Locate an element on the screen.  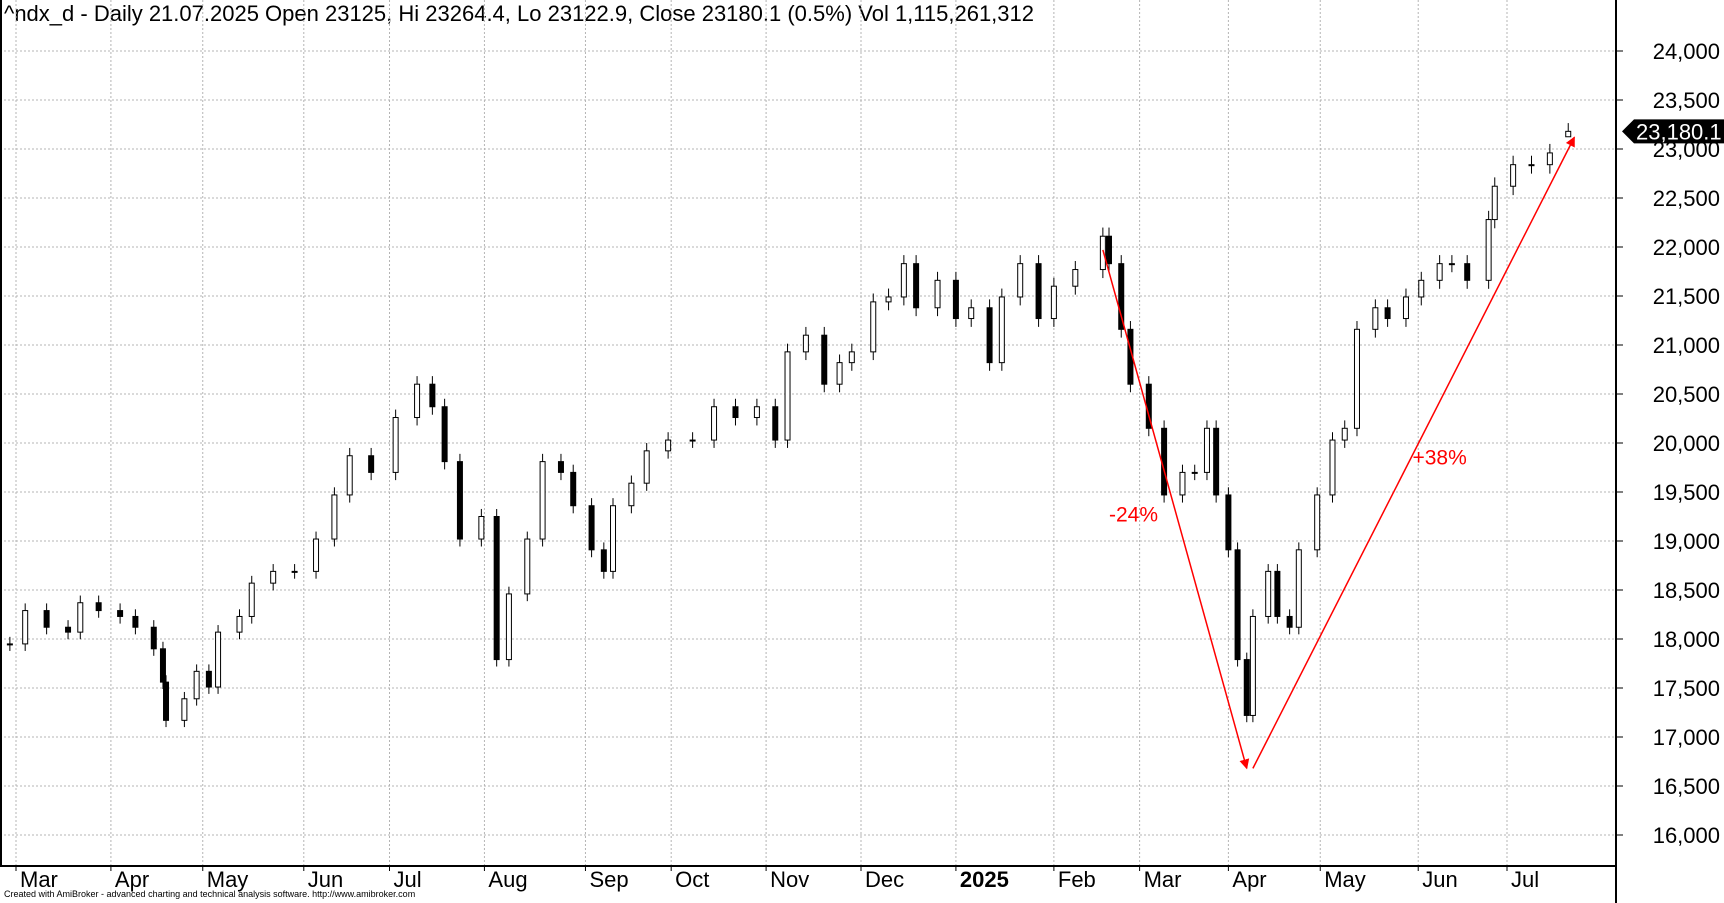
y-tick-label: 24,000 is located at coordinates (1686, 51).